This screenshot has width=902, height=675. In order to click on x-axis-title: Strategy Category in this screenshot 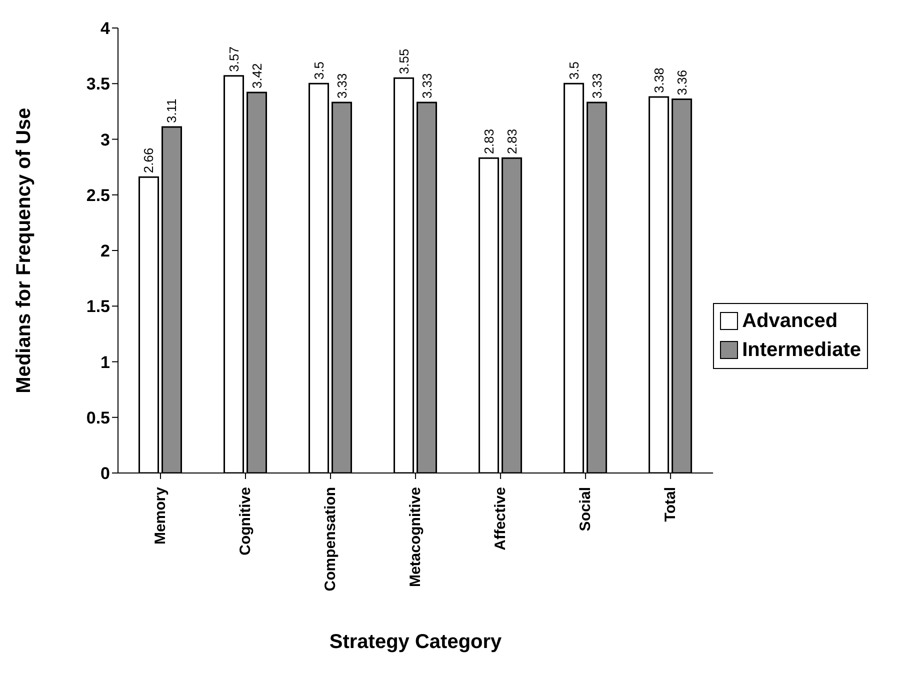, I will do `click(416, 642)`.